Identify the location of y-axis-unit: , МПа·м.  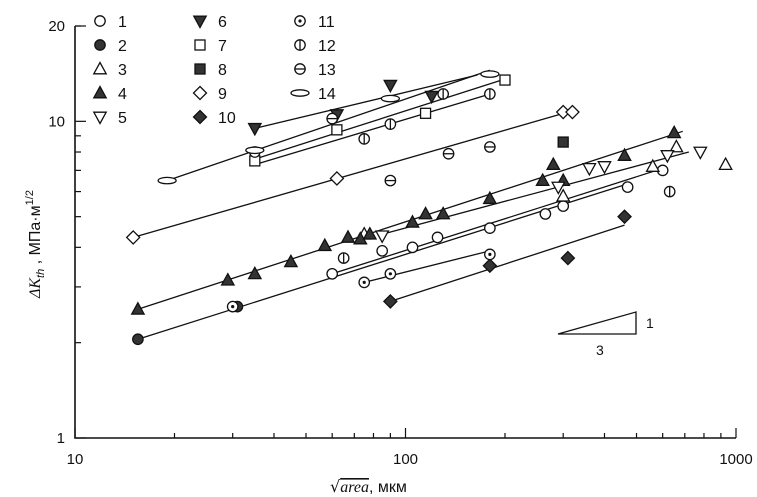
(35, 236).